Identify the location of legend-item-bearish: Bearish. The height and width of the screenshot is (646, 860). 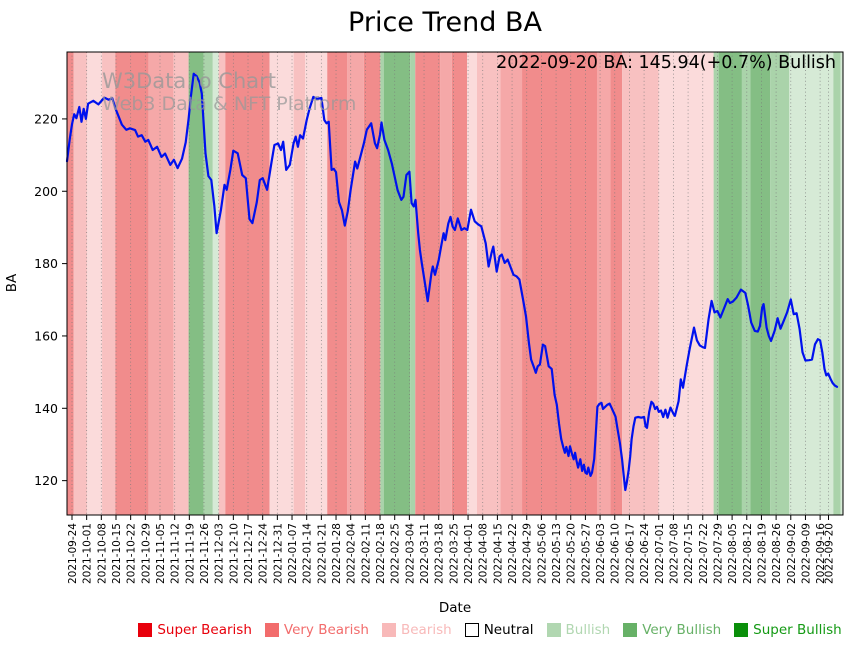
(416, 630).